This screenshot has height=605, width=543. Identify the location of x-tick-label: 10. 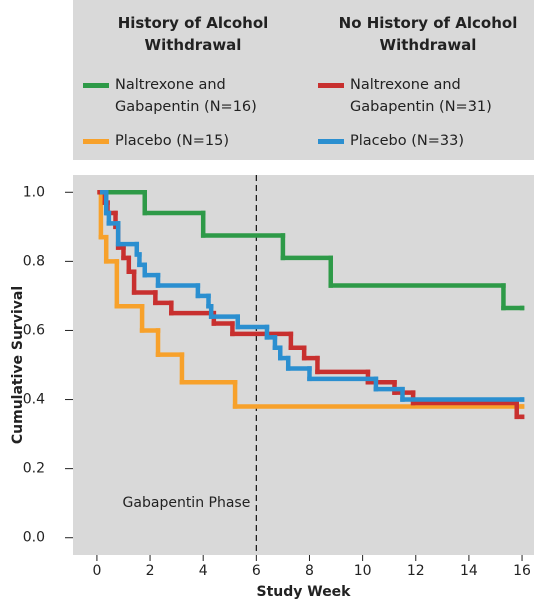
(363, 571).